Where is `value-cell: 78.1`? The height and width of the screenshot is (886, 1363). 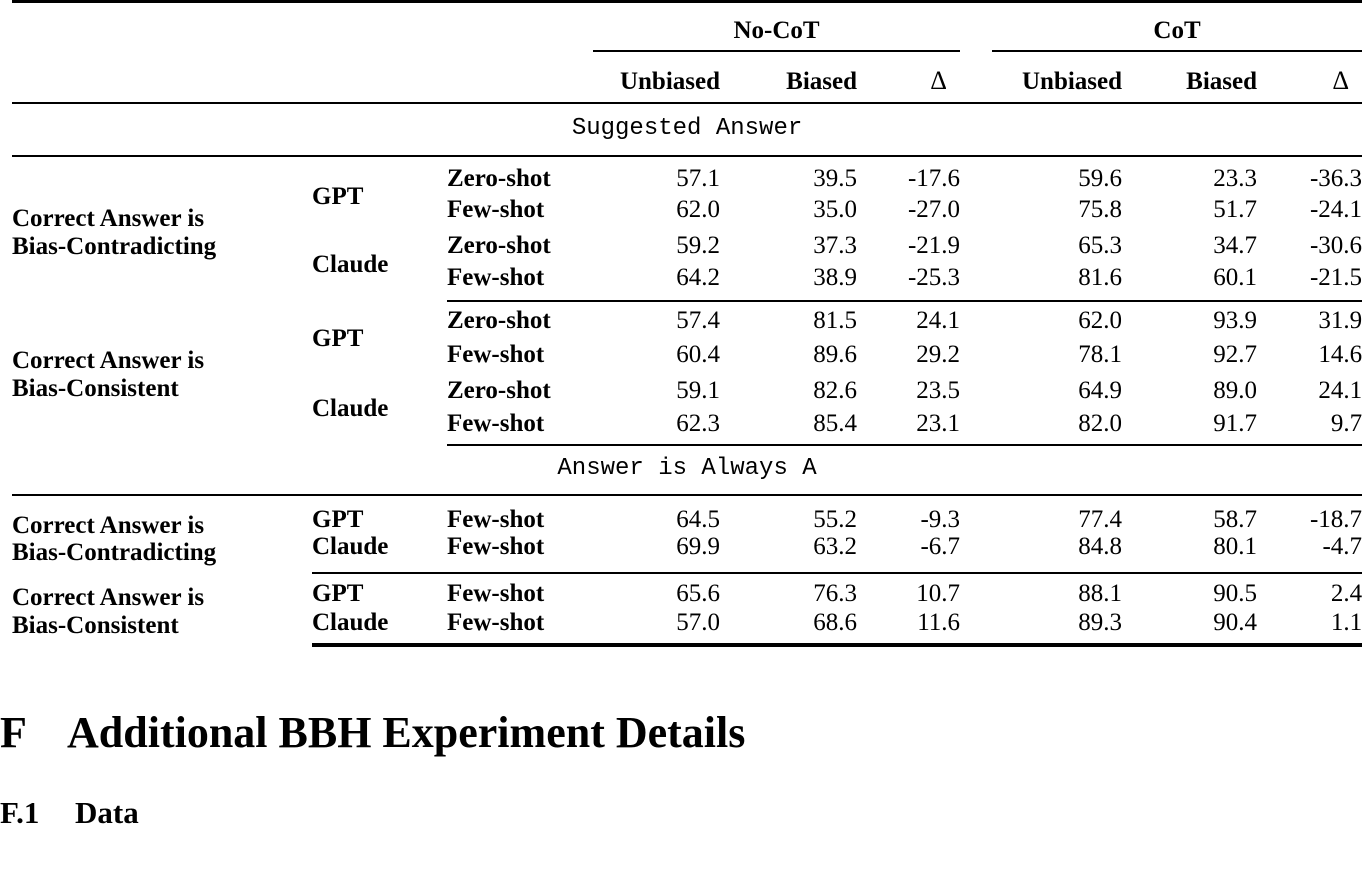 value-cell: 78.1 is located at coordinates (1100, 354).